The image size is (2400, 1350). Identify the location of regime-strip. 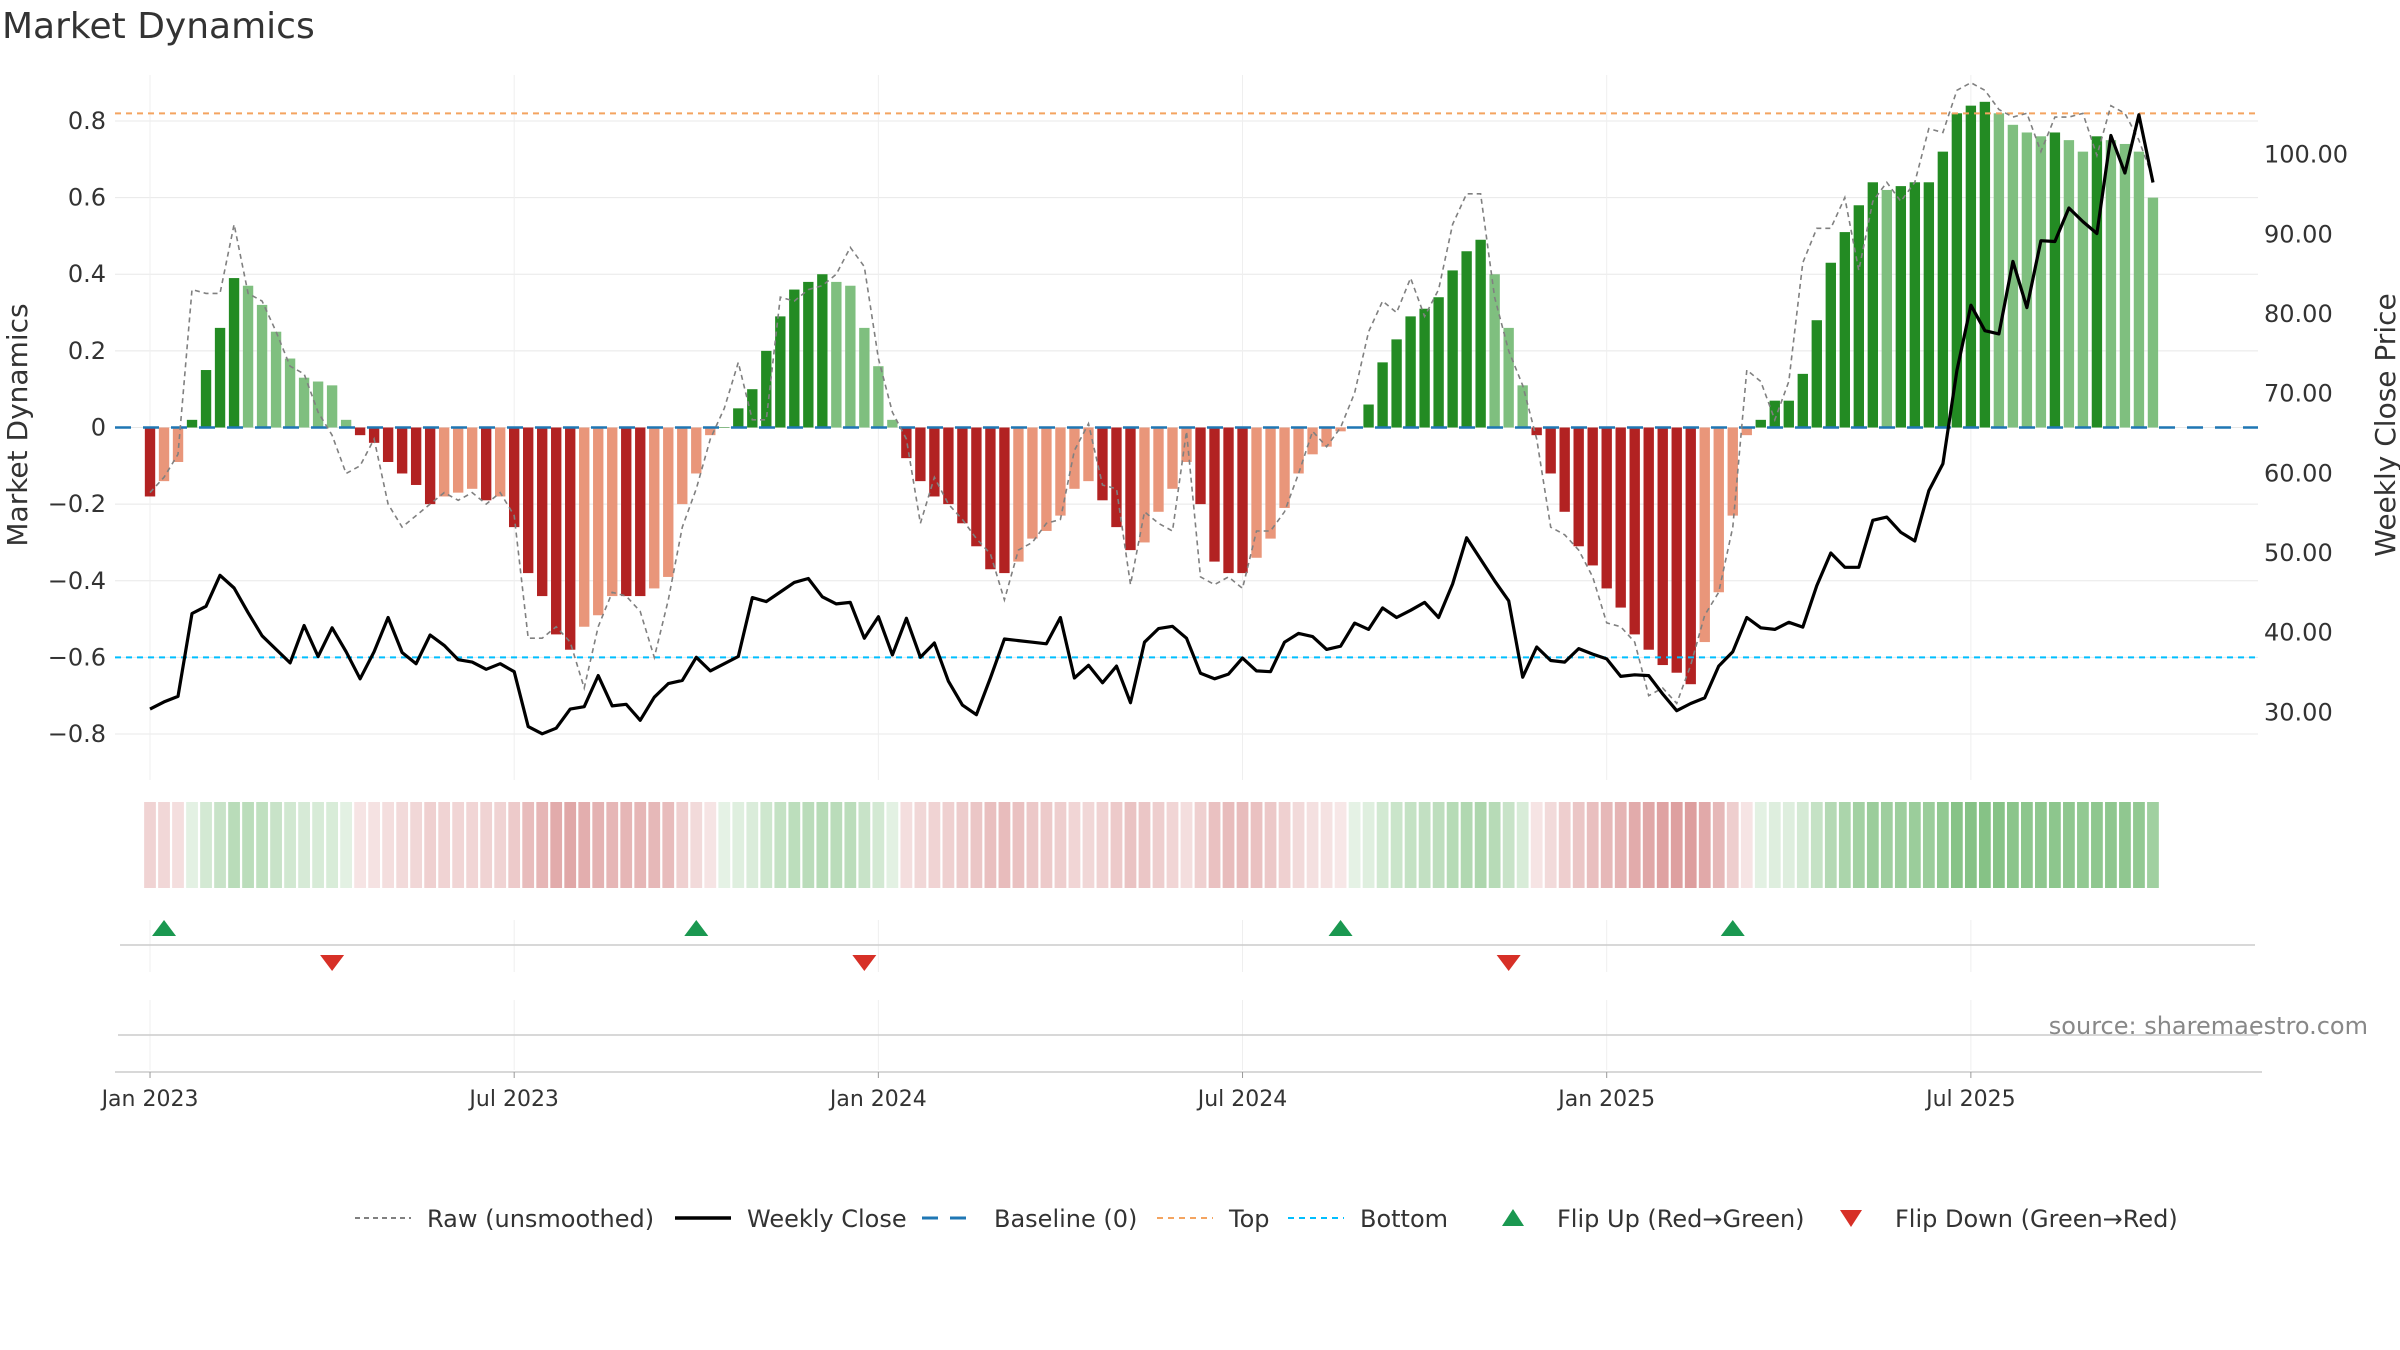
(1151, 845).